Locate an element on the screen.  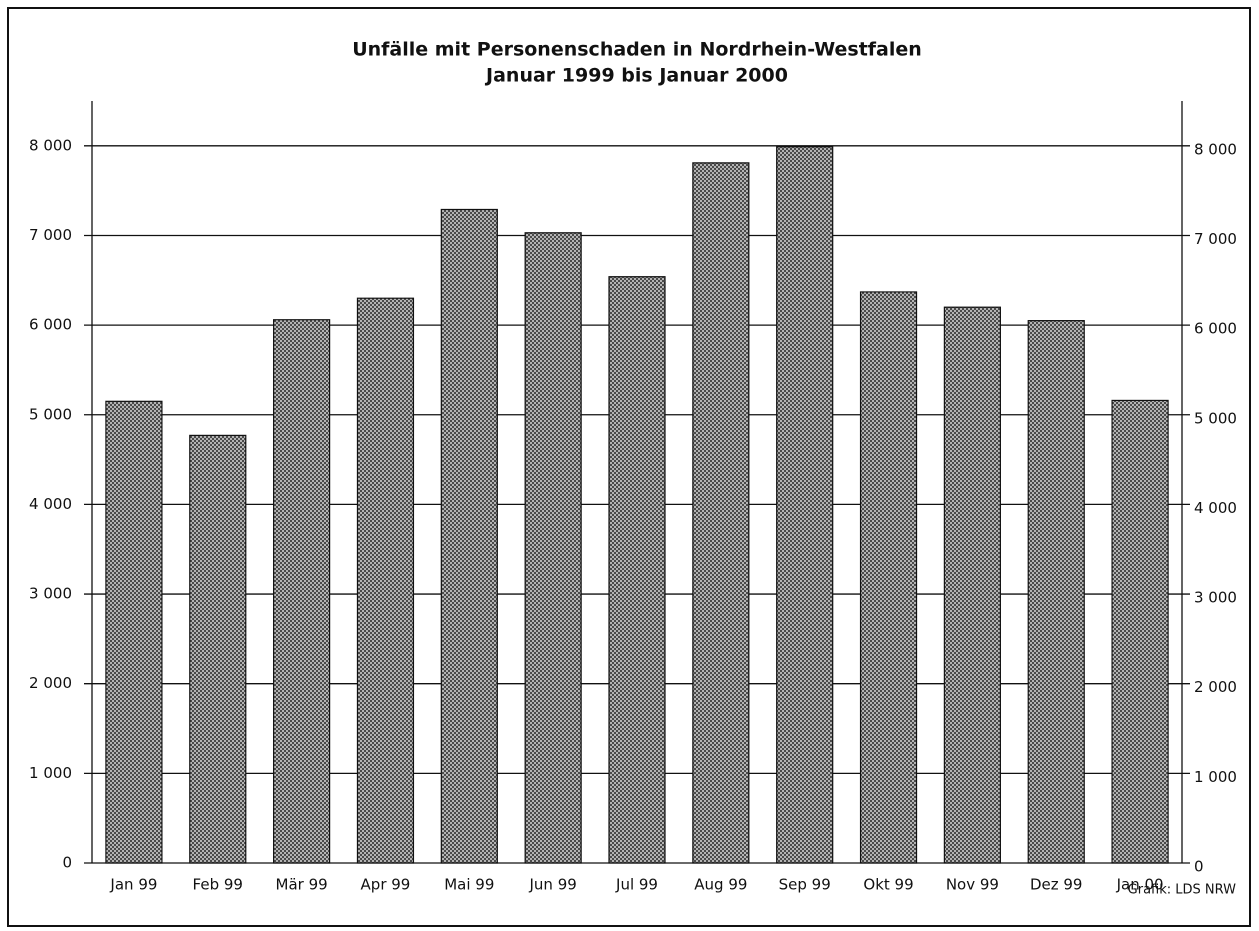
source: Grafik: LDS NRW is located at coordinates (1182, 890).